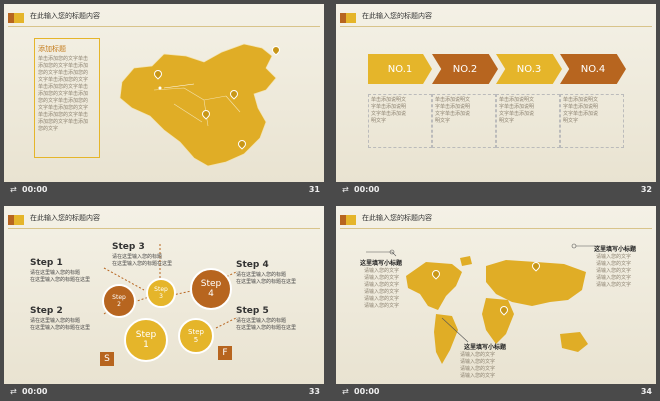 The height and width of the screenshot is (401, 660). What do you see at coordinates (146, 340) in the screenshot?
I see `step-circle-1: Step 1` at bounding box center [146, 340].